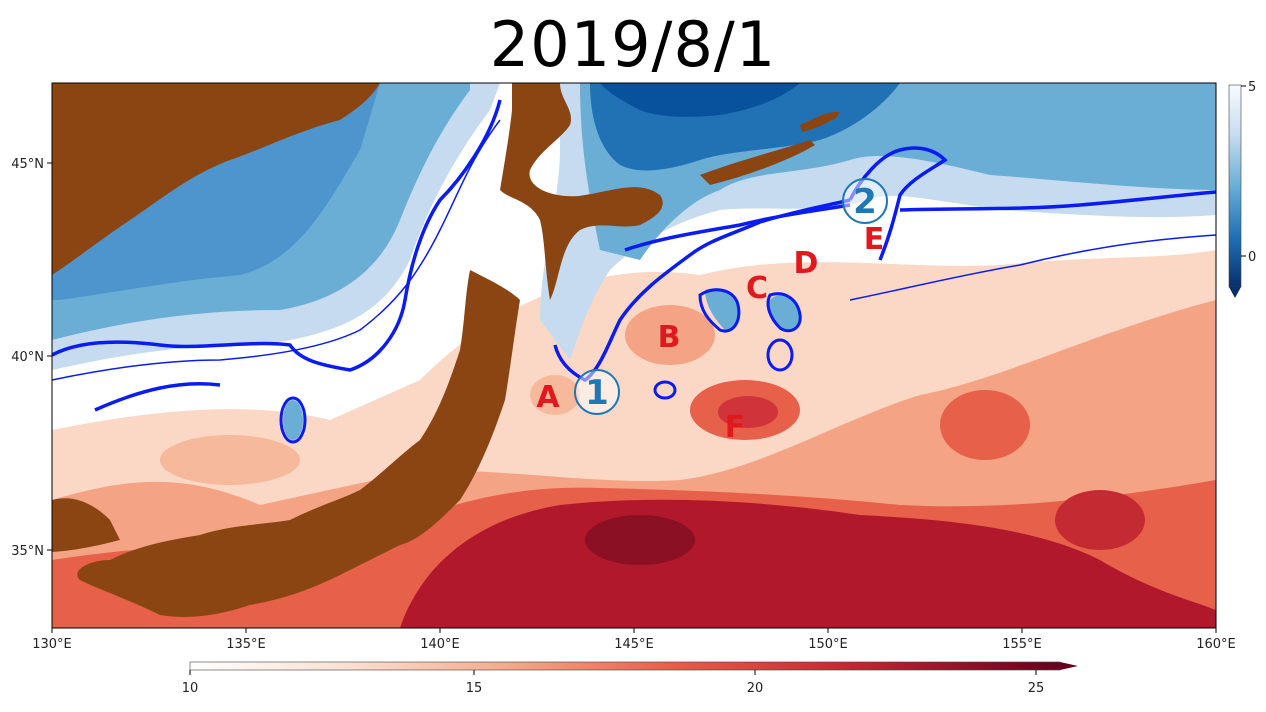  I want to click on circle-1-label: 1, so click(597, 393).